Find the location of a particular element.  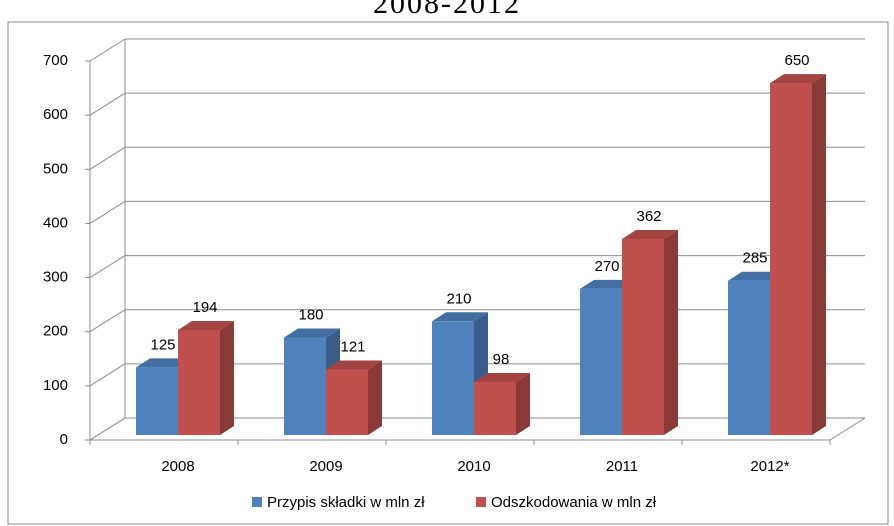

x-tick-label: 2012* is located at coordinates (769, 466).